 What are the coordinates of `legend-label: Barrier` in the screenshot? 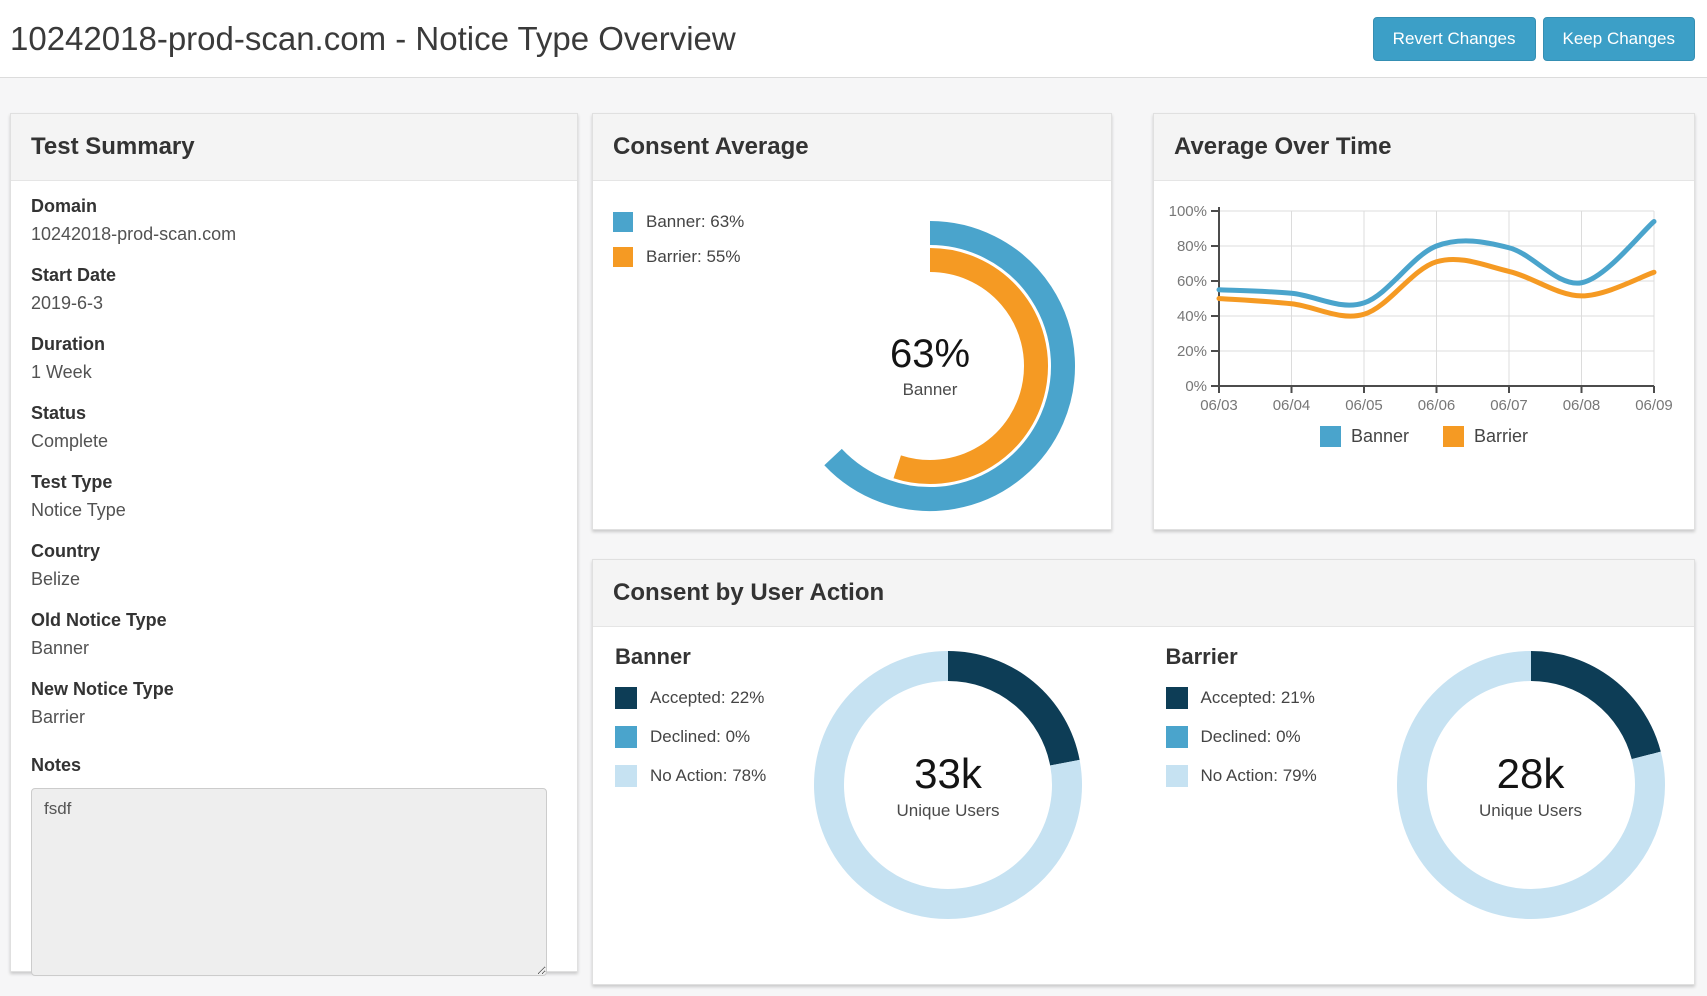 It's located at (1501, 436).